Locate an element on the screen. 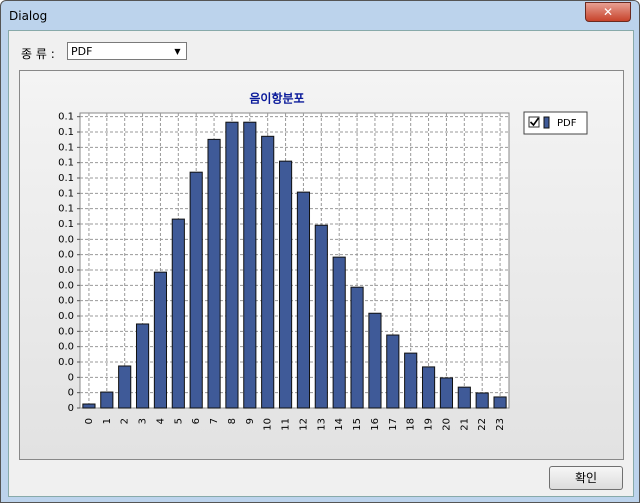 This screenshot has width=640, height=503. select-arrow: ▼ is located at coordinates (177, 51).